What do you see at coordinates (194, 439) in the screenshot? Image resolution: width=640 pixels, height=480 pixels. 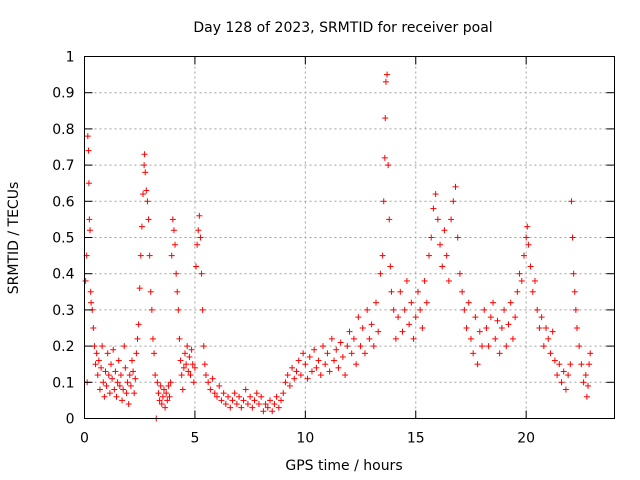 I see `x-tick-label: 5` at bounding box center [194, 439].